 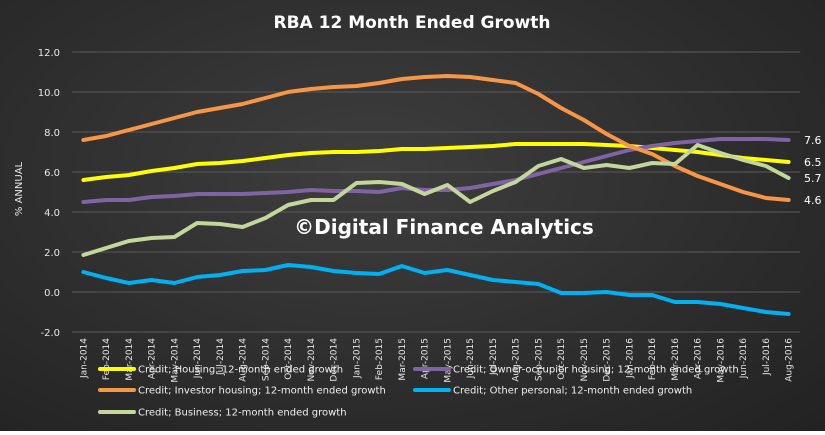 I want to click on x-tick-label: Oct-2015, so click(x=562, y=359).